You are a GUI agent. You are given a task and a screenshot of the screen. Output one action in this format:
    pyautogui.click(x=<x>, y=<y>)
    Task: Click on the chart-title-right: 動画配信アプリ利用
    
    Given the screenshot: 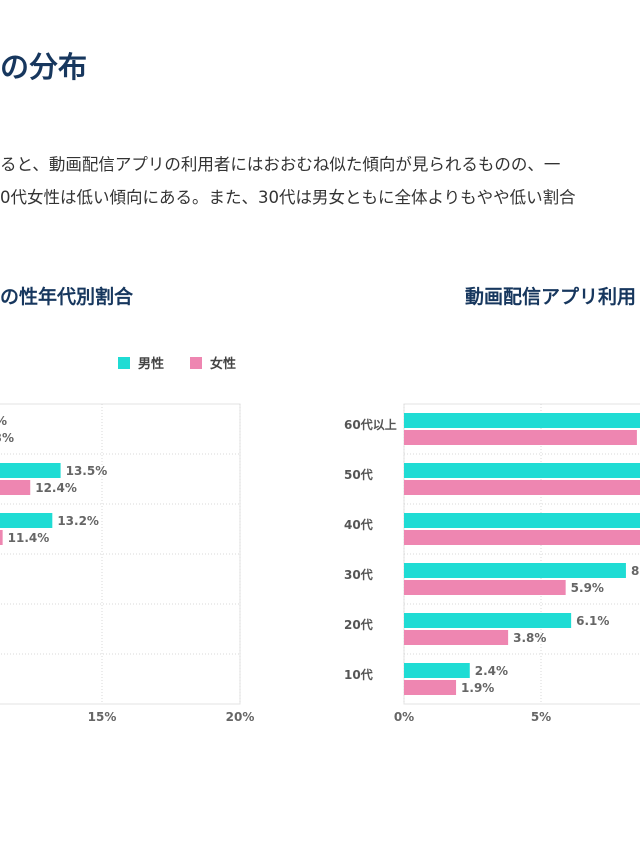 What is the action you would take?
    pyautogui.click(x=551, y=297)
    